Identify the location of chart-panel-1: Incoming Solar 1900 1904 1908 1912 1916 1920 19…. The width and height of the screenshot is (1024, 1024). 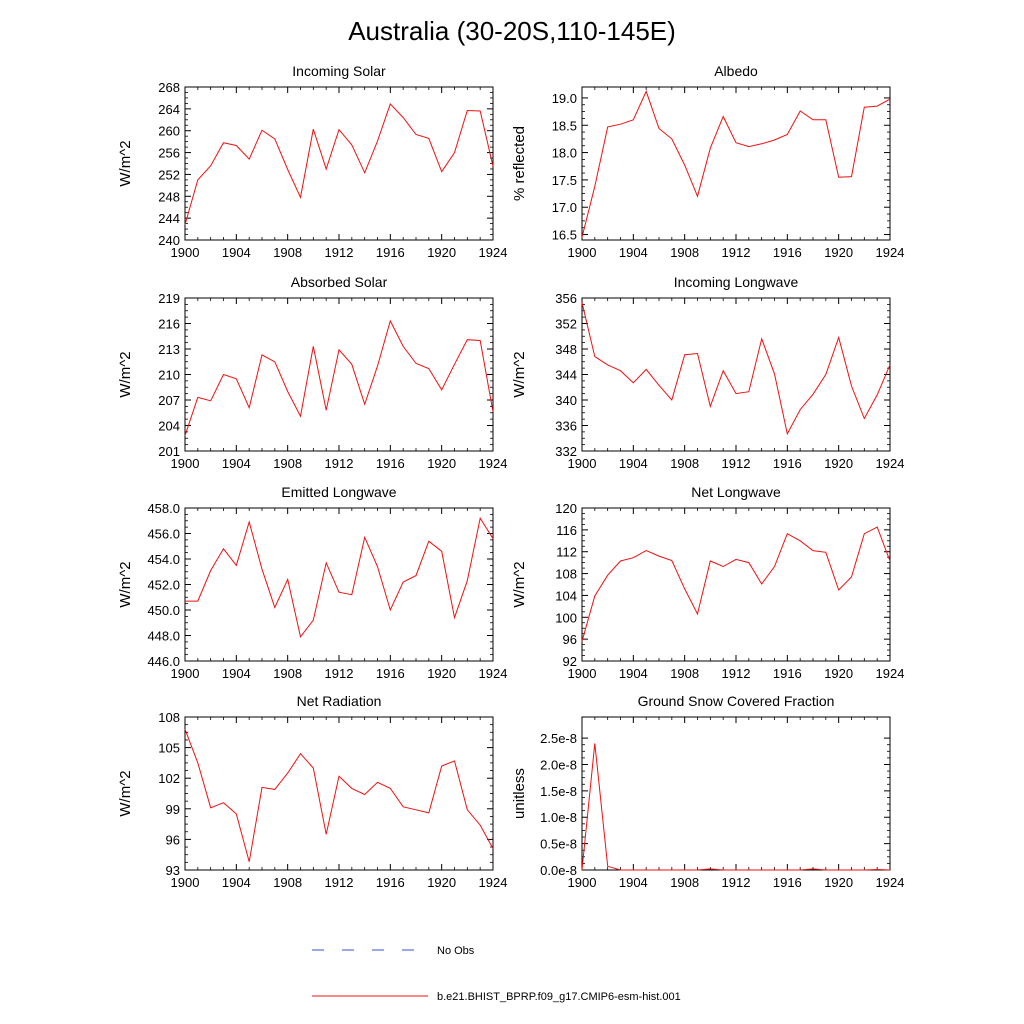
(312, 161).